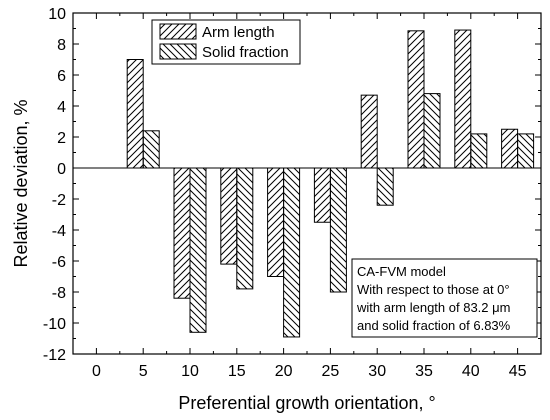 Image resolution: width=550 pixels, height=420 pixels. Describe the element at coordinates (54, 324) in the screenshot. I see `y-tick-label: -10` at that location.